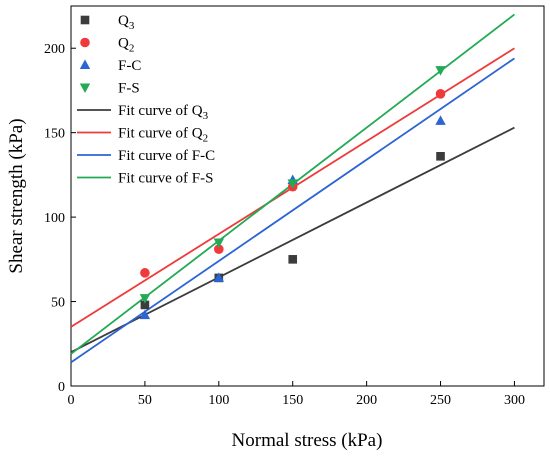 Image resolution: width=550 pixels, height=456 pixels. What do you see at coordinates (54, 218) in the screenshot?
I see `y-tick-label: 100` at bounding box center [54, 218].